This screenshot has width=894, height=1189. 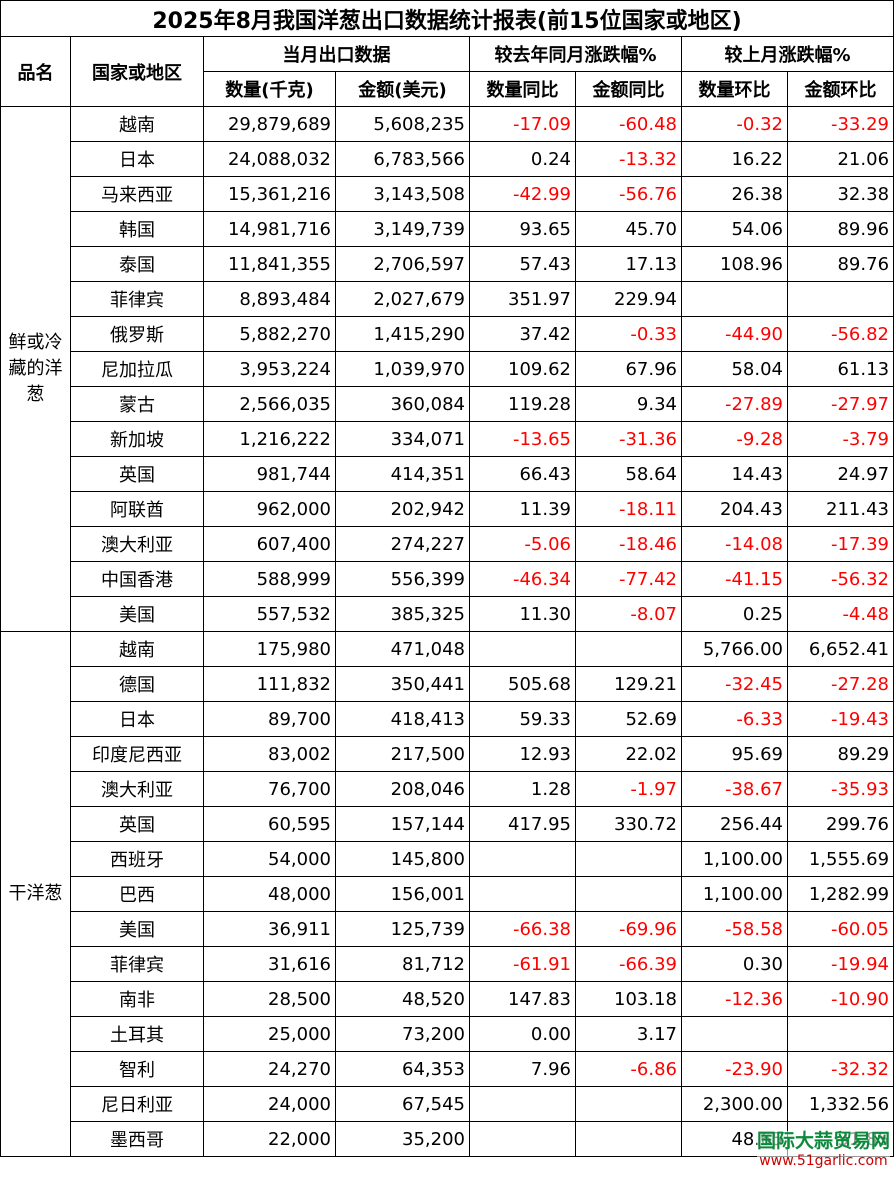 I want to click on value-cell: -18.46, so click(x=628, y=544).